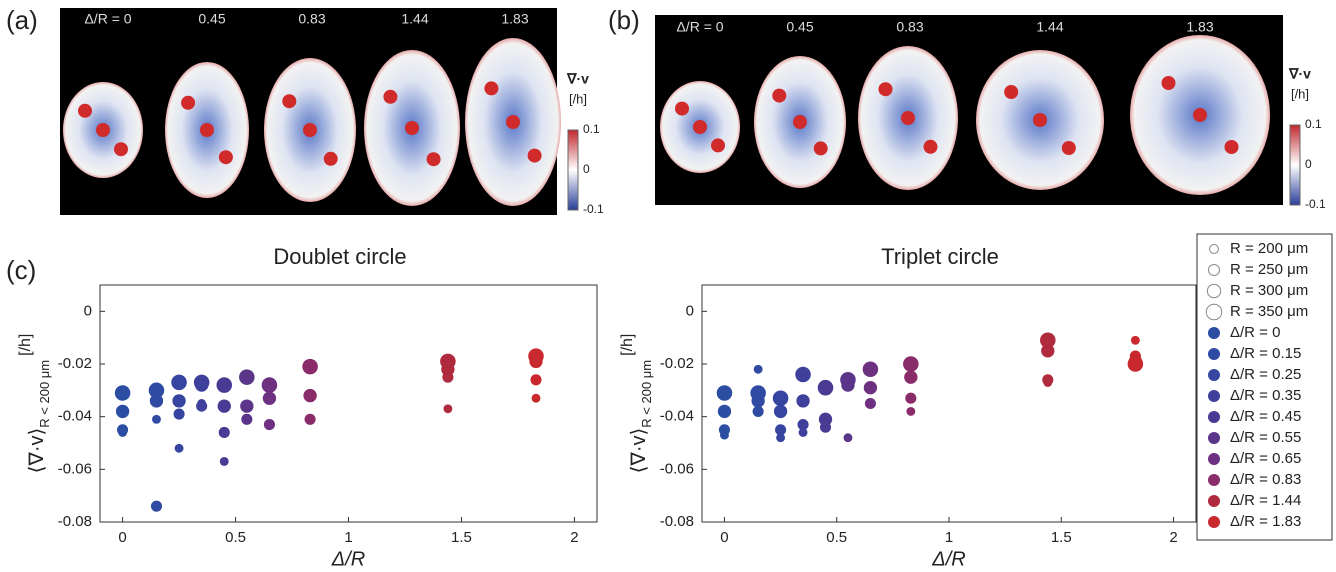 Image resolution: width=1336 pixels, height=572 pixels. Describe the element at coordinates (1264, 387) in the screenshot. I see `legend-box` at that location.